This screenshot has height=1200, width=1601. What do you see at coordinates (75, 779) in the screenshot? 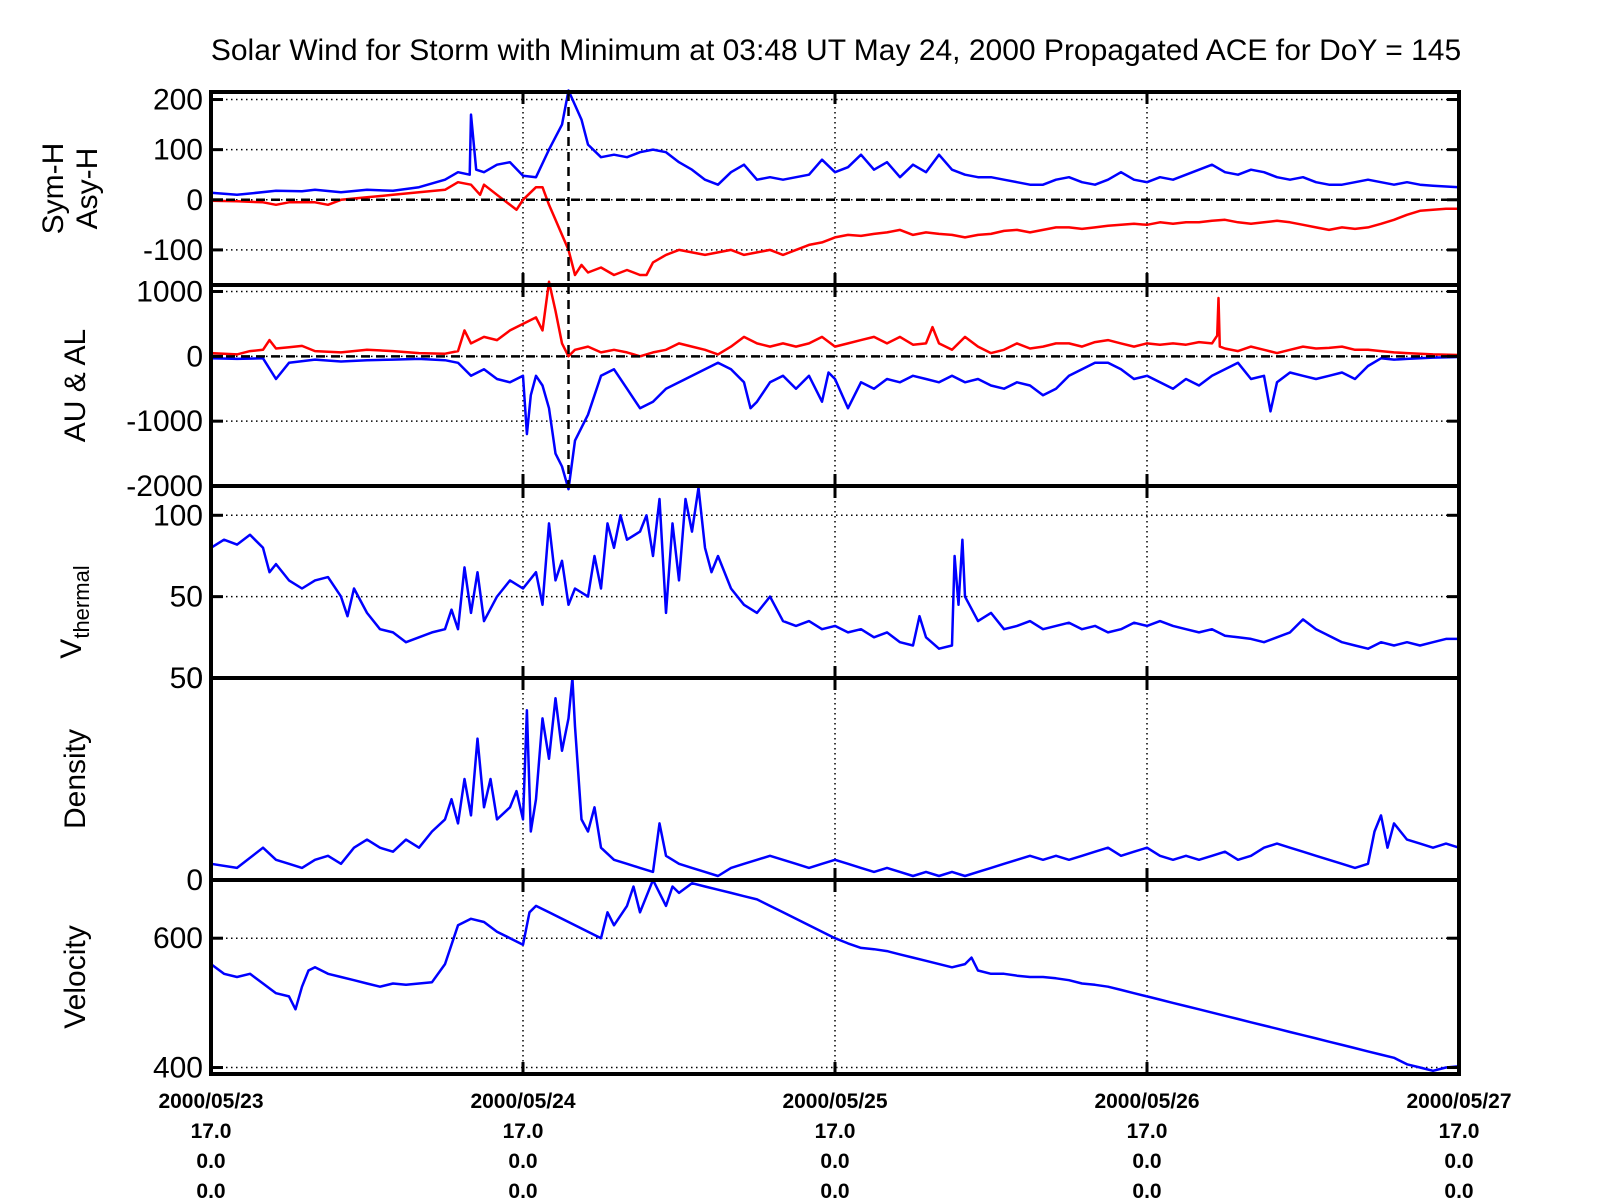
I see `y-axis-label: Density` at bounding box center [75, 779].